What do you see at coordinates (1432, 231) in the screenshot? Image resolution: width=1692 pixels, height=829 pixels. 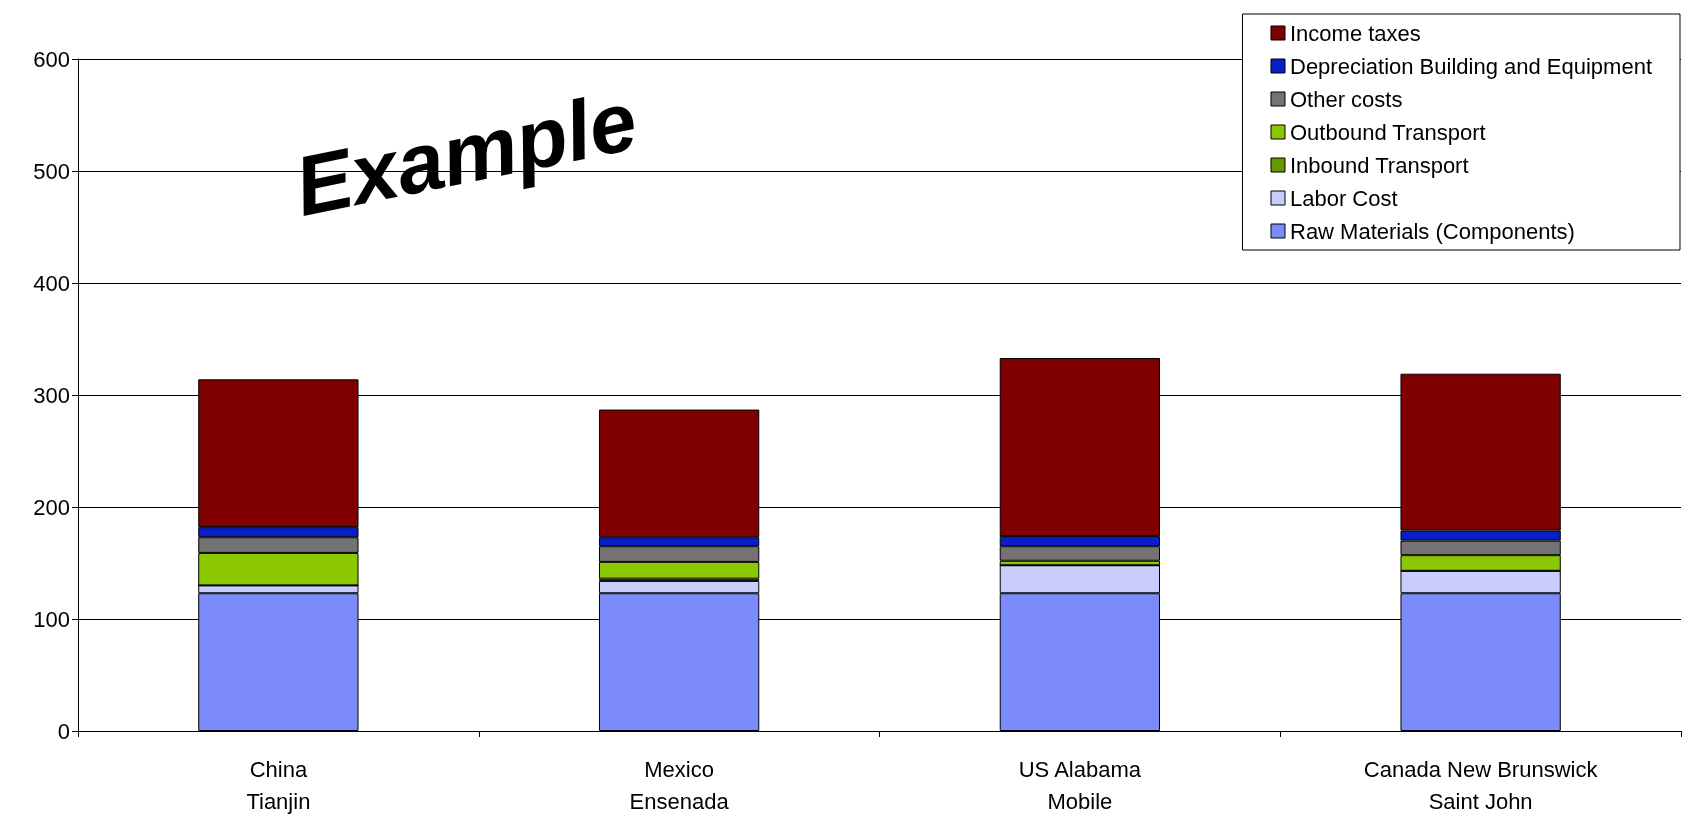 I see `legend-label: Raw Materials (Components)` at bounding box center [1432, 231].